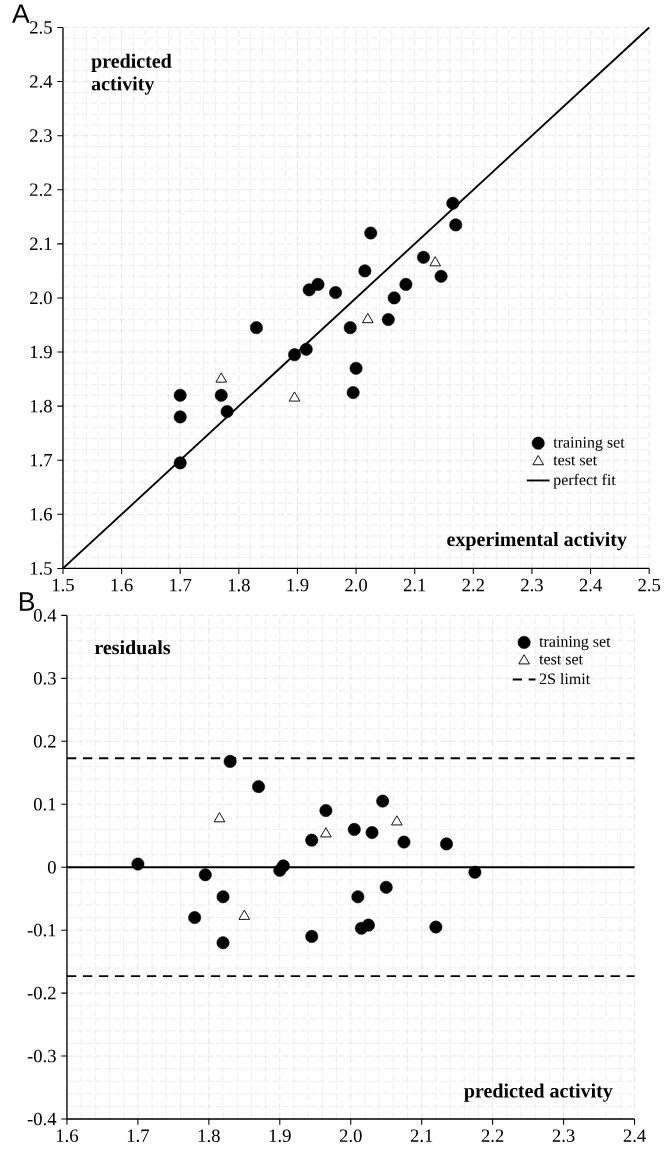 Image resolution: width=665 pixels, height=1161 pixels. I want to click on y-tick-label: 0.2, so click(44, 741).